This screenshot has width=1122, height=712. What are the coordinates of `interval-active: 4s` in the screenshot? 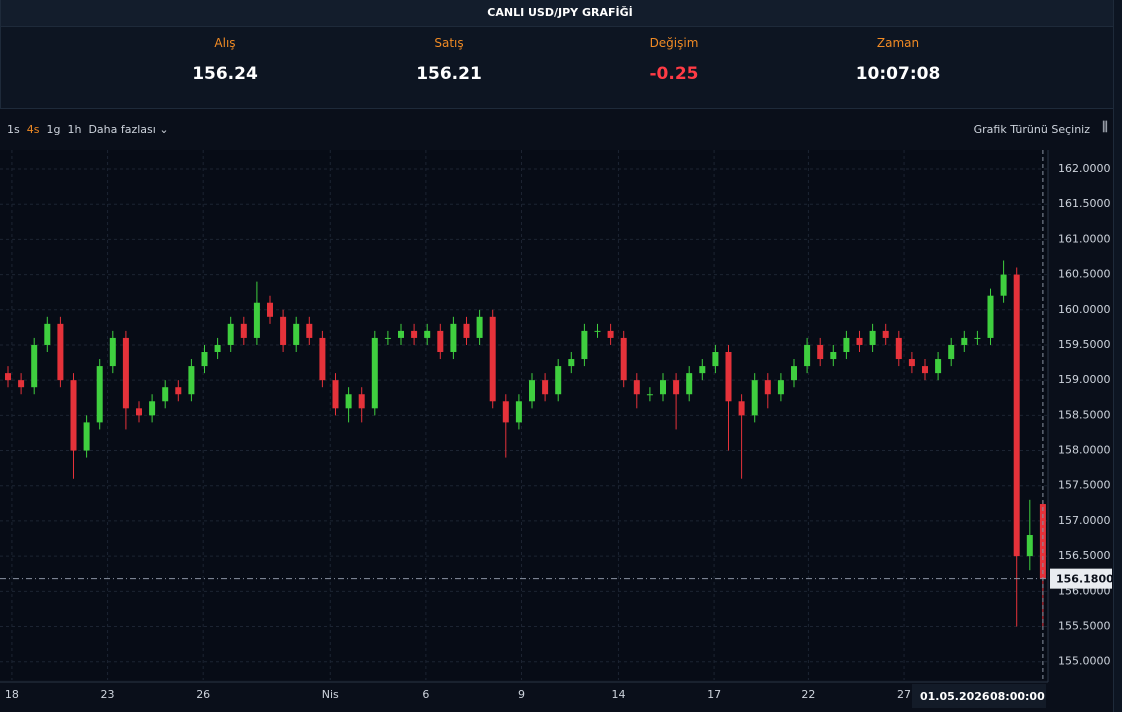 It's located at (33, 129).